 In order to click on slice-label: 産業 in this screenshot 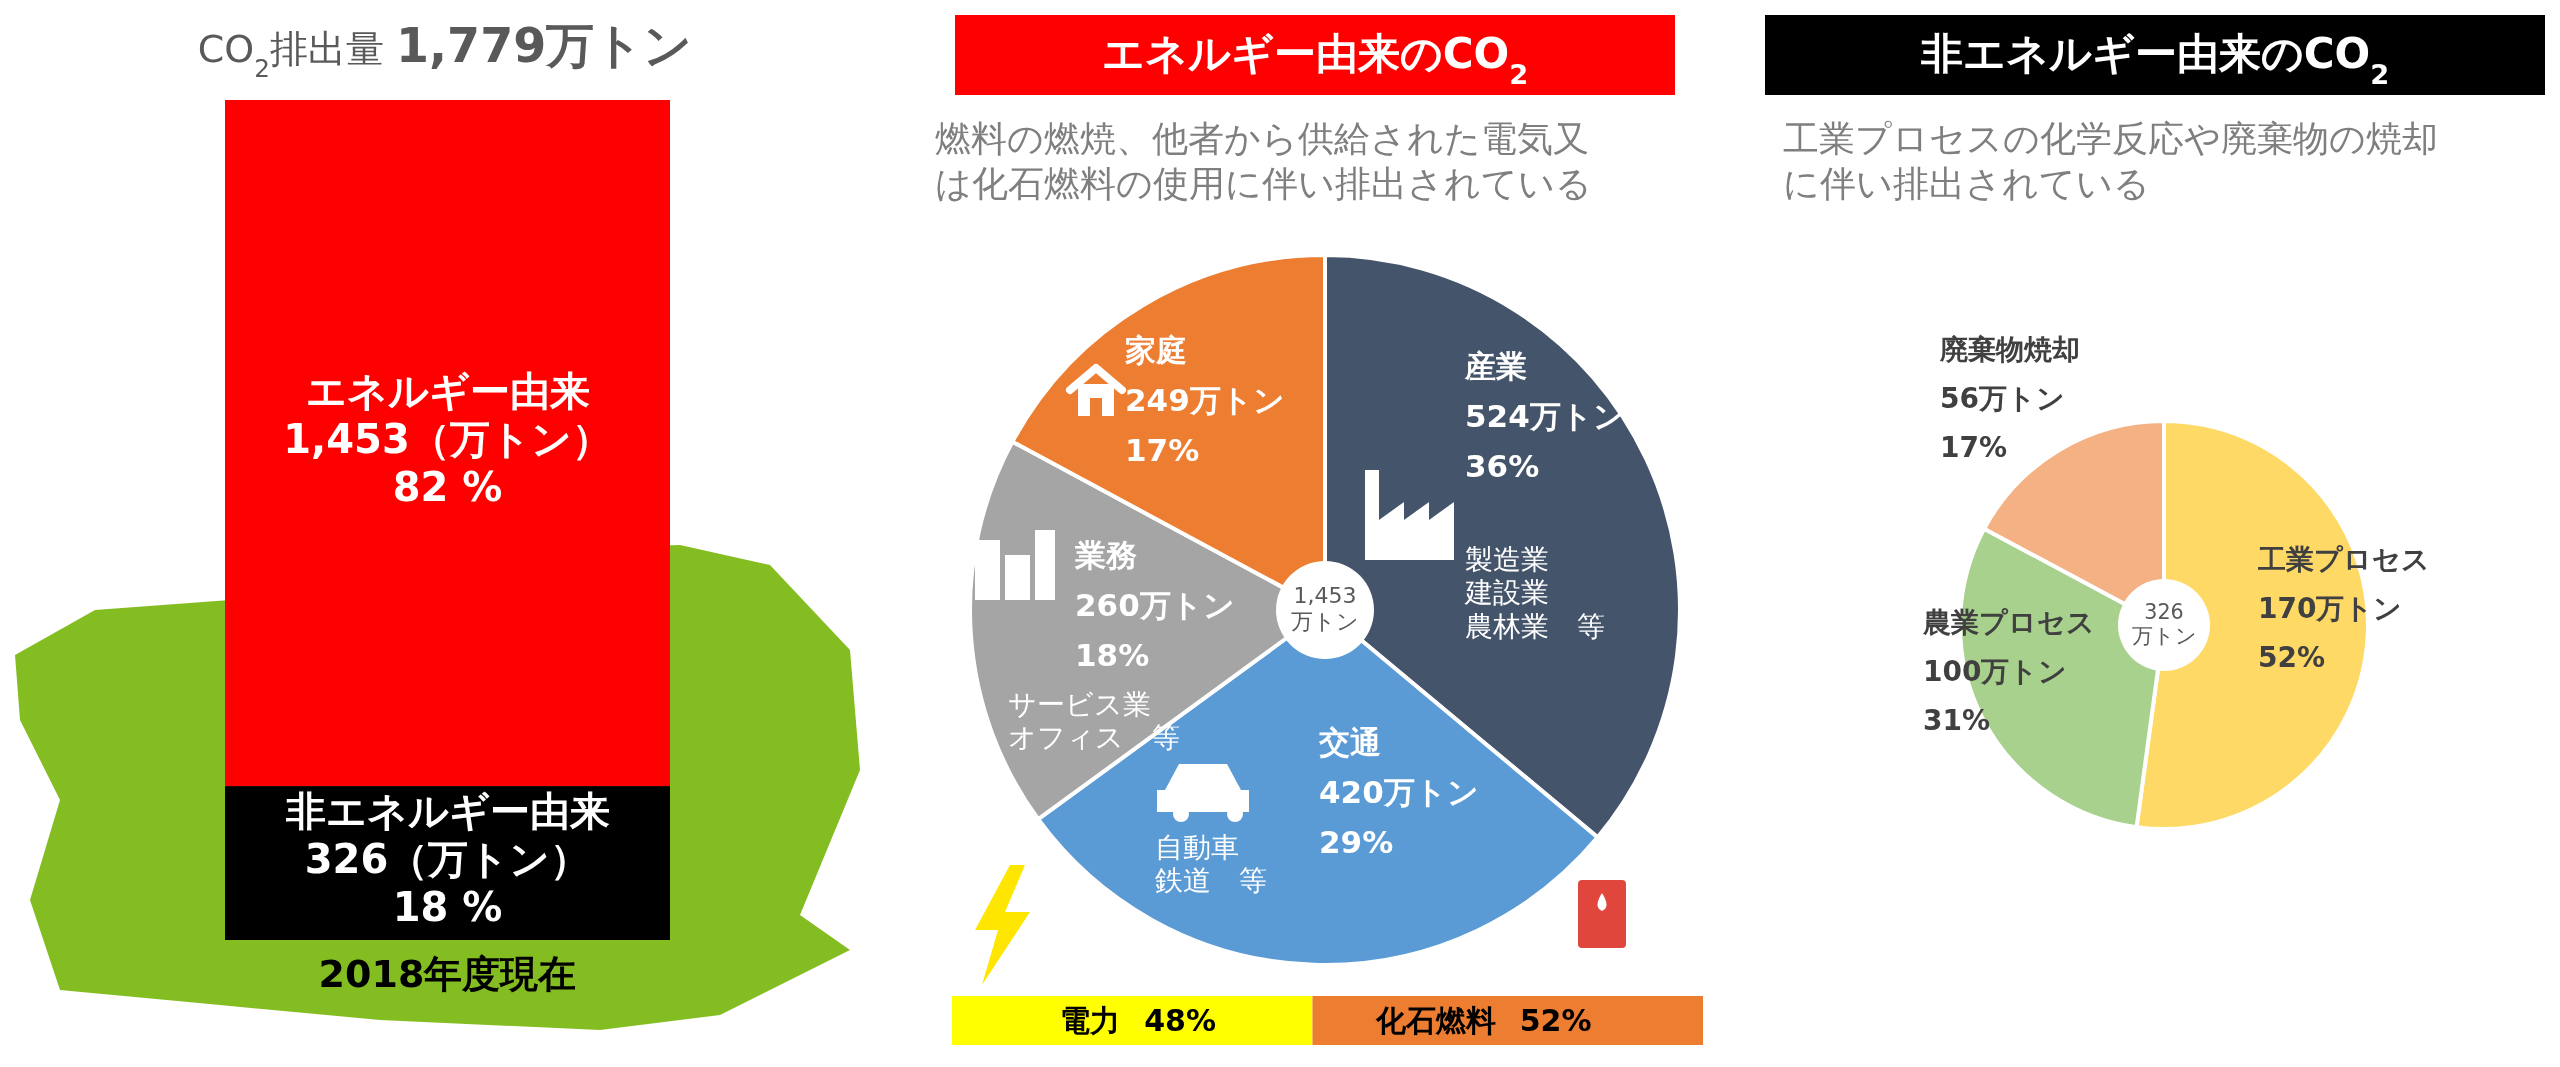, I will do `click(1495, 366)`.